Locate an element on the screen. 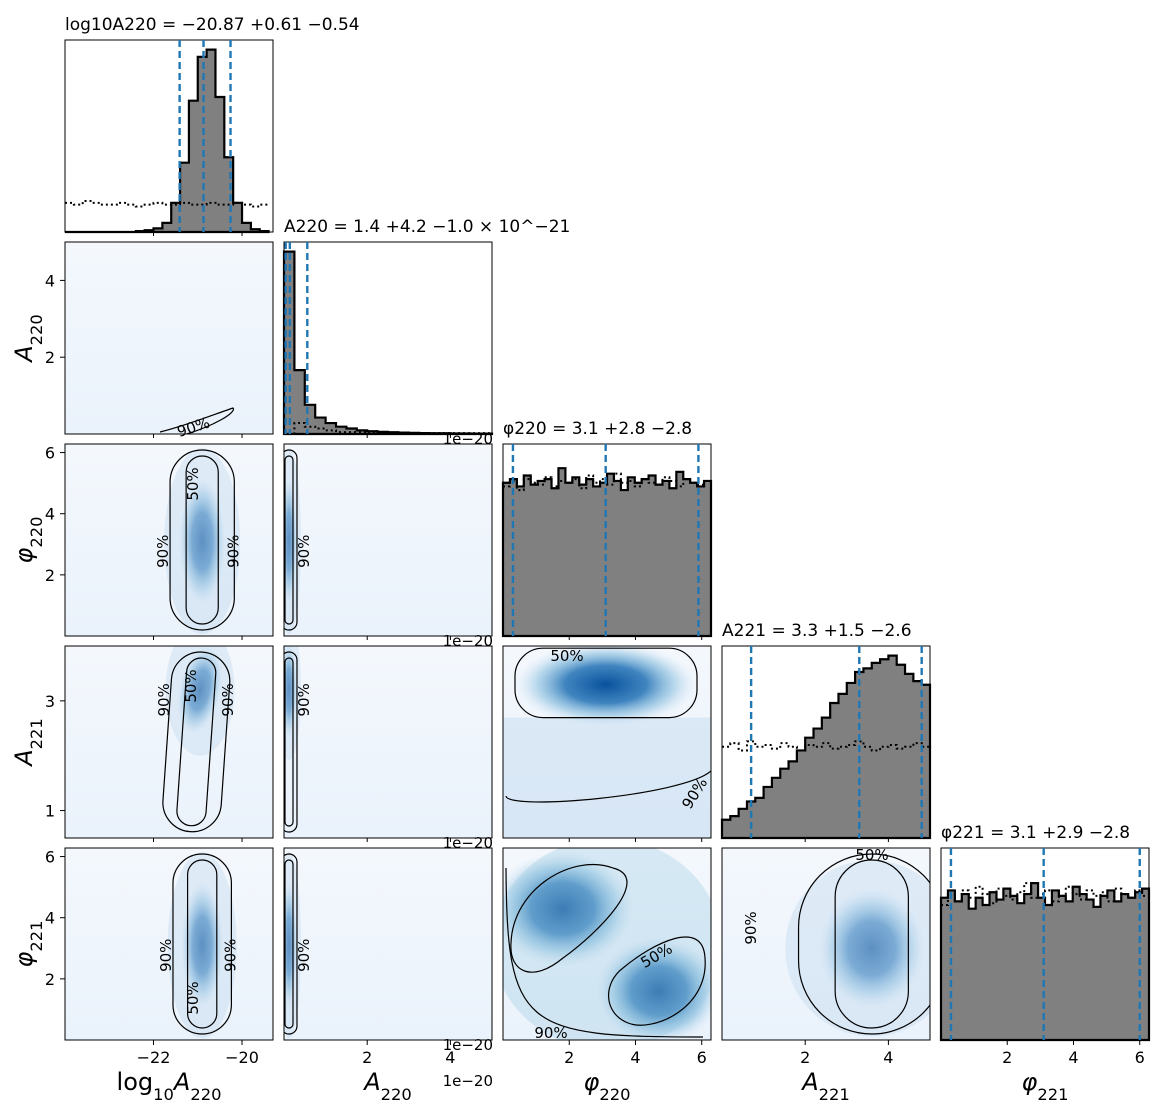 Image resolution: width=1158 pixels, height=1111 pixels. density-panel-phi221-vs-phi220: 90%50% is located at coordinates (607, 944).